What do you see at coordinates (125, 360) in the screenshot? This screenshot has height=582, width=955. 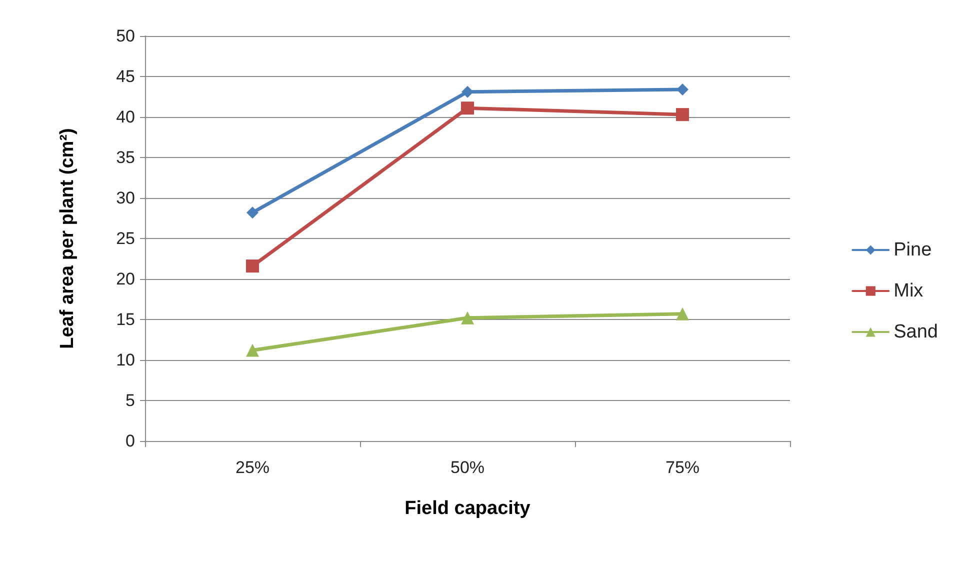 I see `y-tick-label: 10` at bounding box center [125, 360].